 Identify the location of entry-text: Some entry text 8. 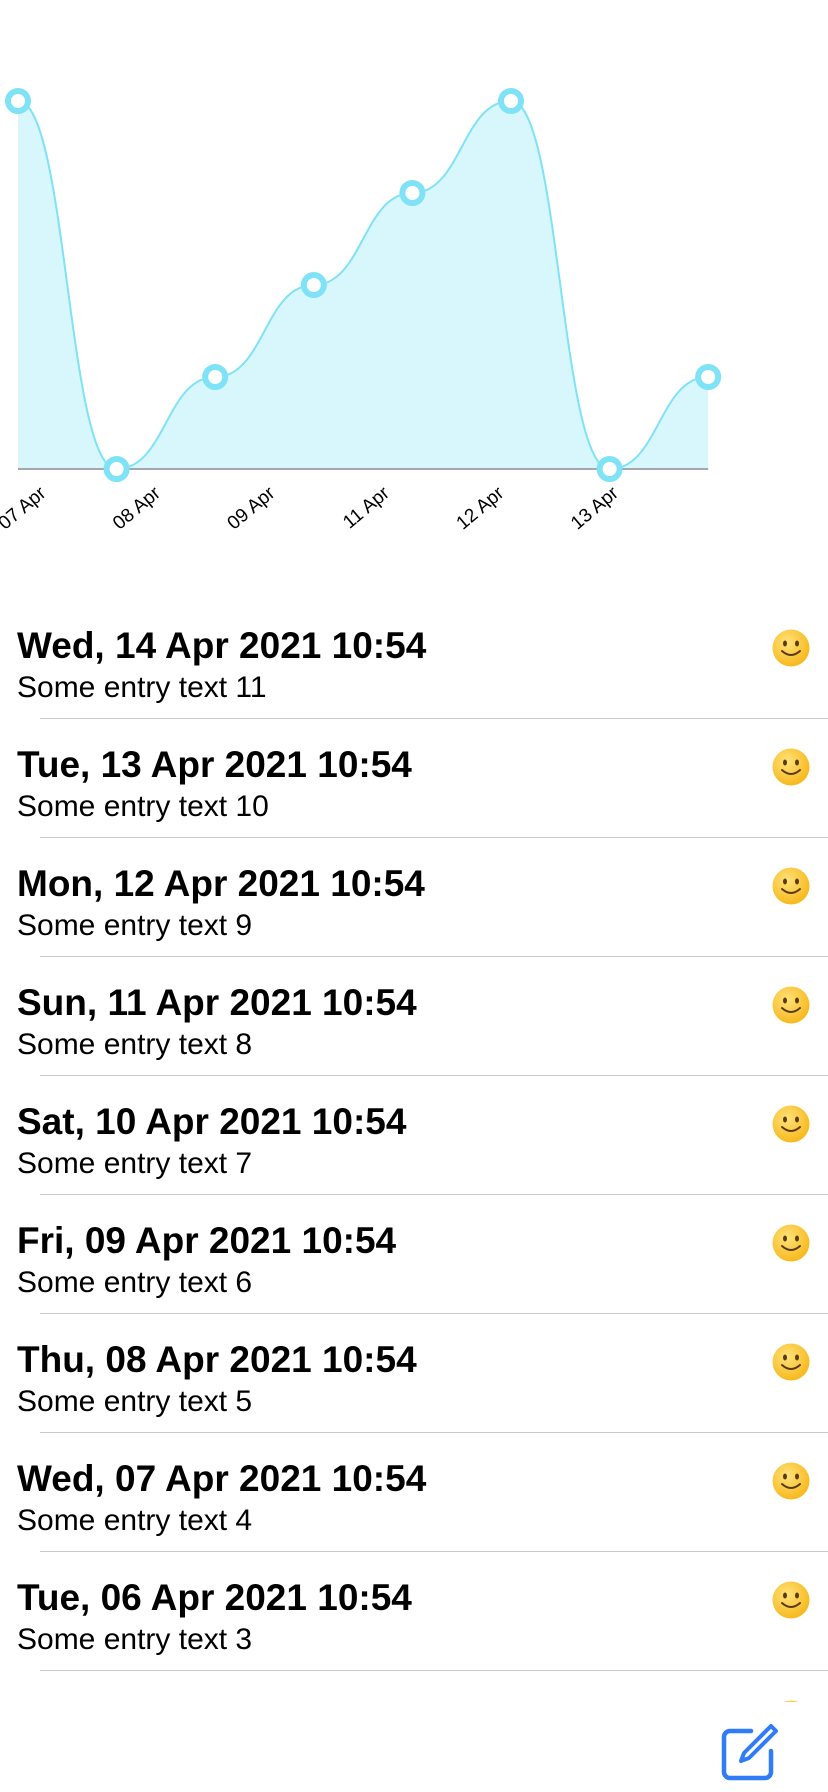
(135, 1044).